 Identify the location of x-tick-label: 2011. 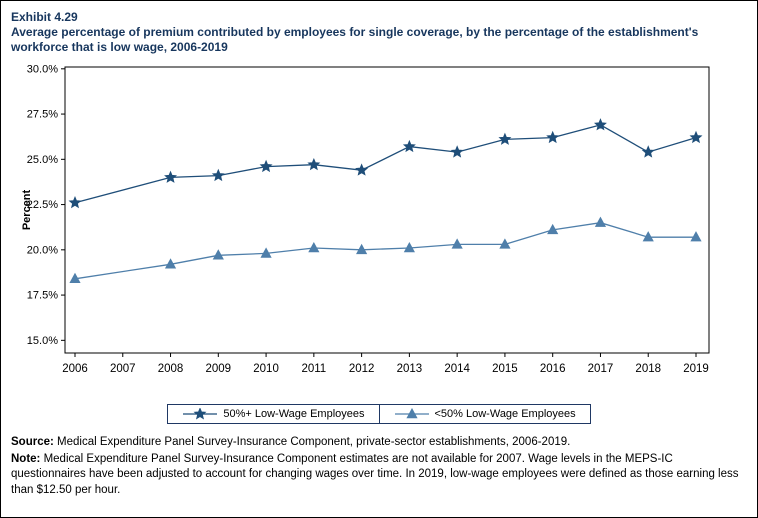
(313, 369).